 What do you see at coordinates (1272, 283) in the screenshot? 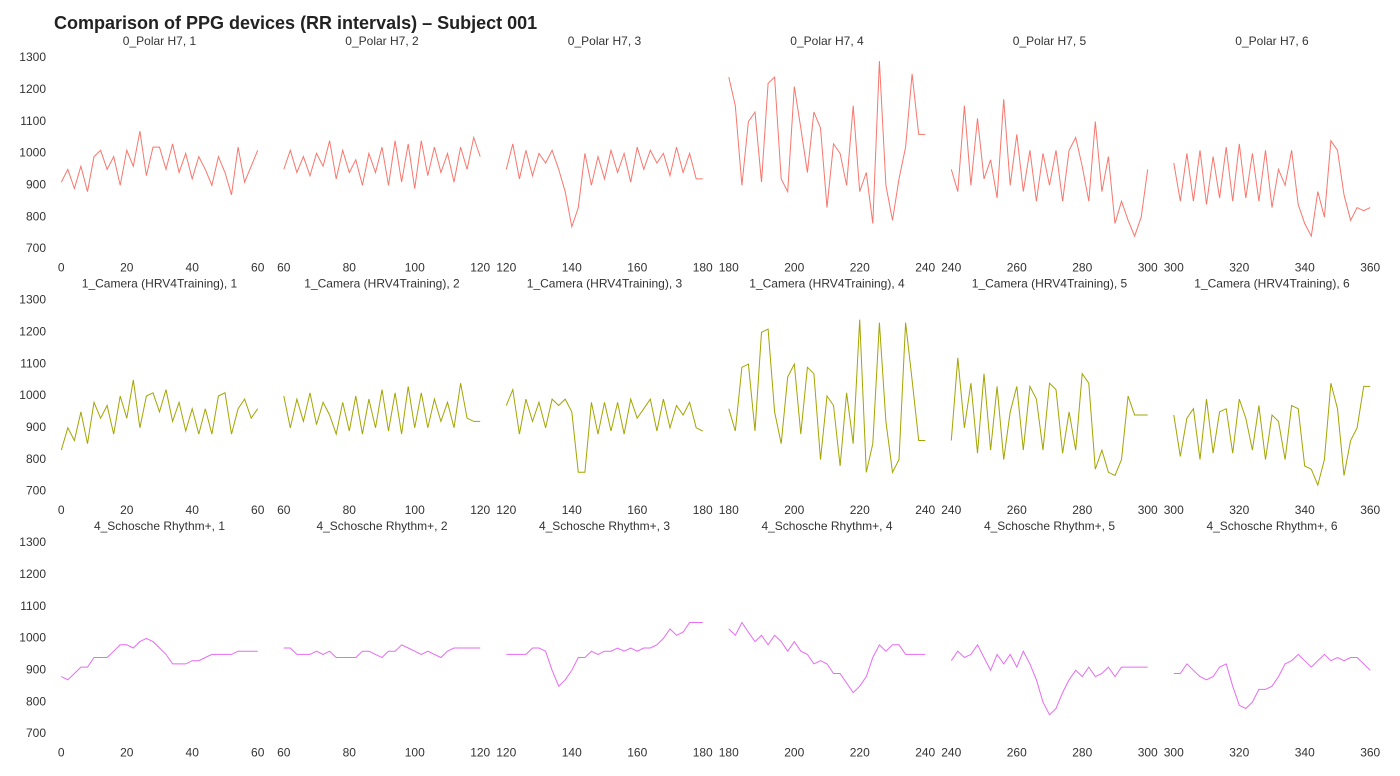
I see `panel-title: 1_Camera (HRV4Training), 6` at bounding box center [1272, 283].